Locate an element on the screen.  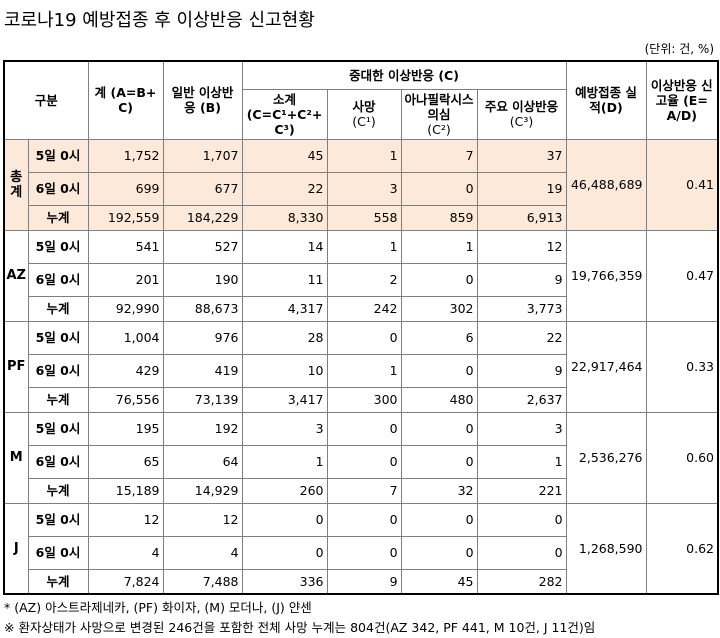
value-cell: 1,752 is located at coordinates (125, 155).